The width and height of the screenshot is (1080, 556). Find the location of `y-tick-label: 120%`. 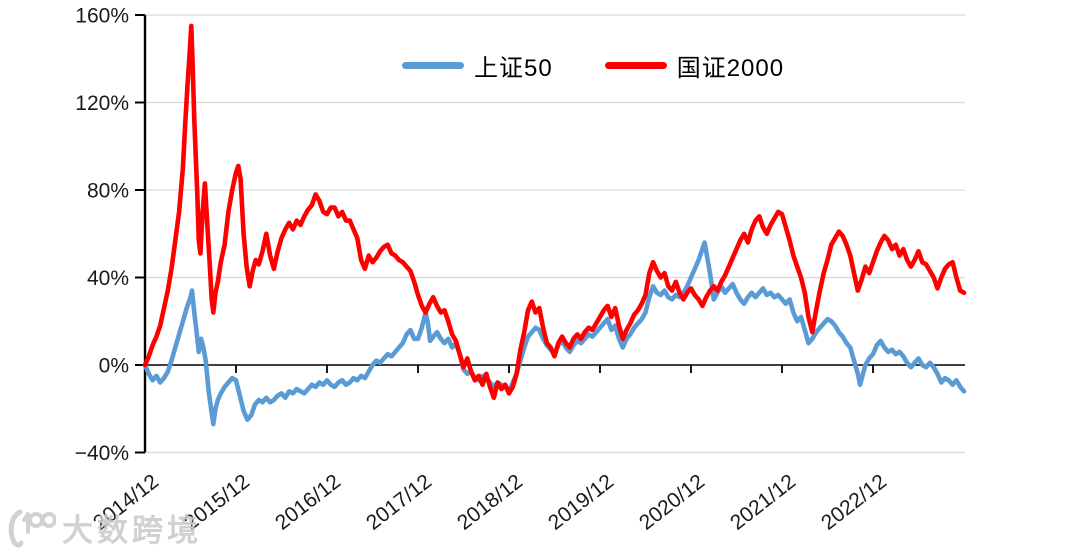

y-tick-label: 120% is located at coordinates (102, 103).